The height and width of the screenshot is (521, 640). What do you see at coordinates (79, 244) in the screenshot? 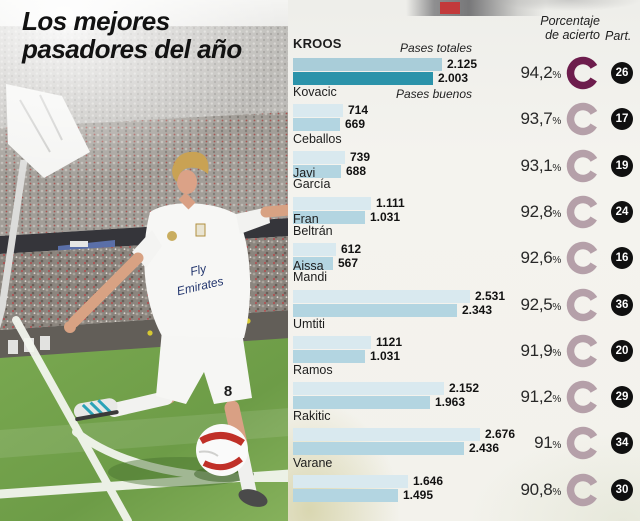
I see `led-board-text-block` at bounding box center [79, 244].